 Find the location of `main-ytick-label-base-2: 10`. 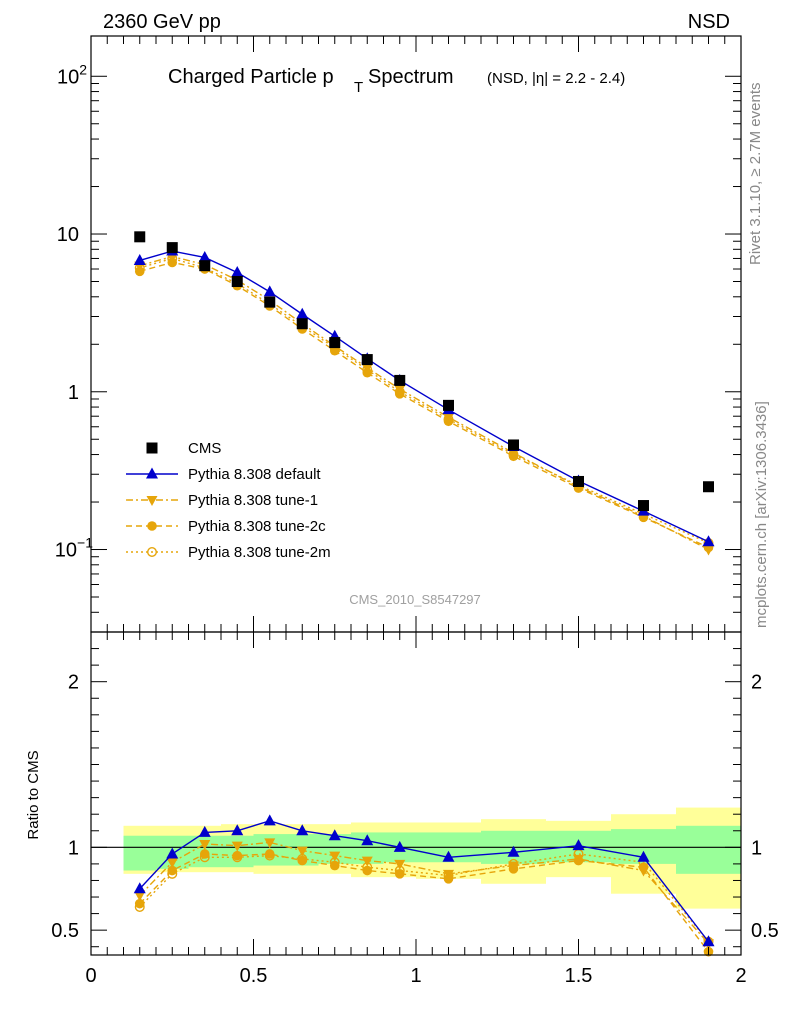

main-ytick-label-base-2: 10 is located at coordinates (68, 235).